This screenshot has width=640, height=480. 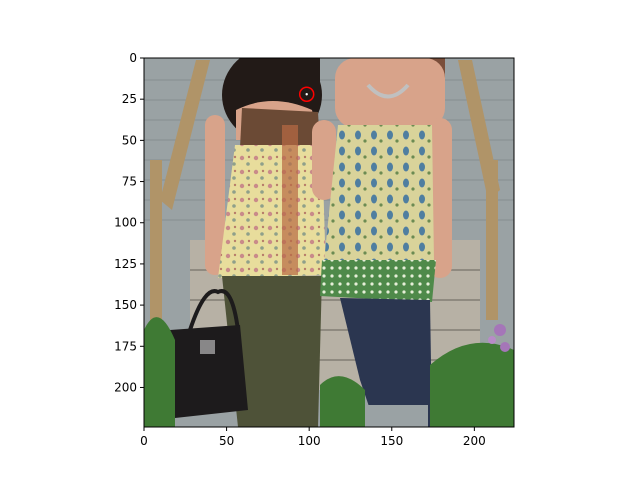 I want to click on x-tick-label: 0, so click(x=144, y=441).